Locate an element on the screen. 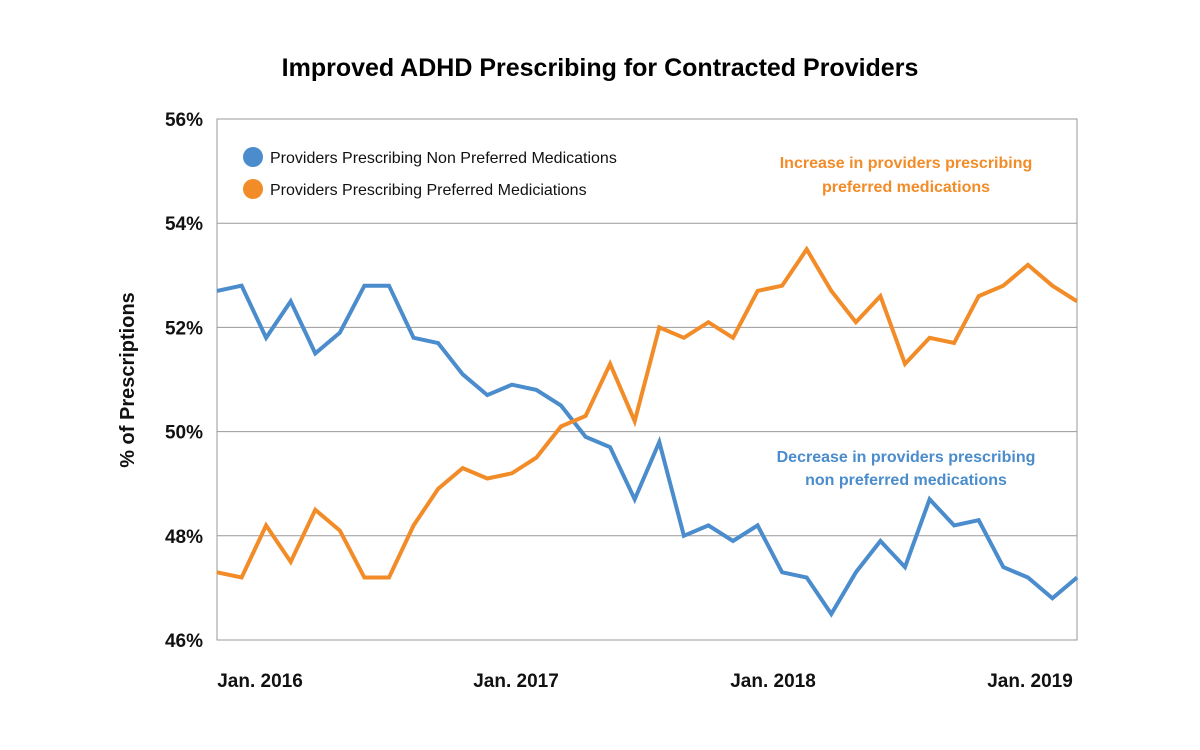 The height and width of the screenshot is (750, 1200). y-tick-label: 52% is located at coordinates (184, 328).